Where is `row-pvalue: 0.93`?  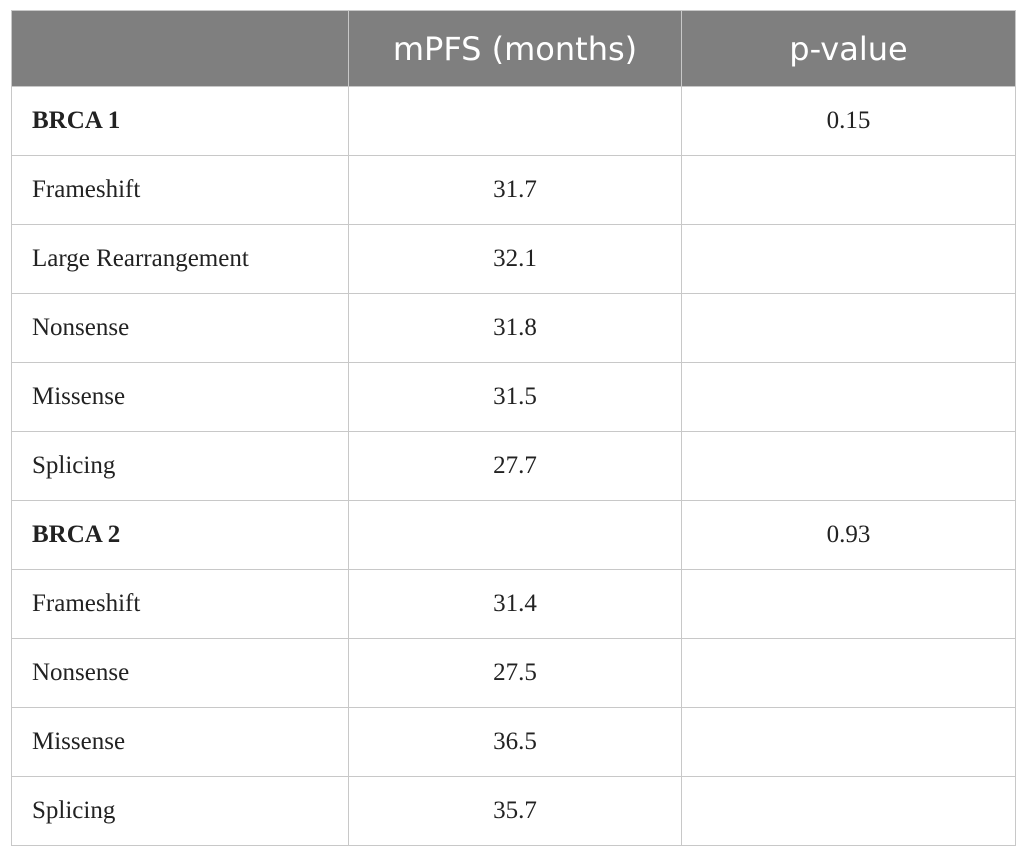 row-pvalue: 0.93 is located at coordinates (848, 535).